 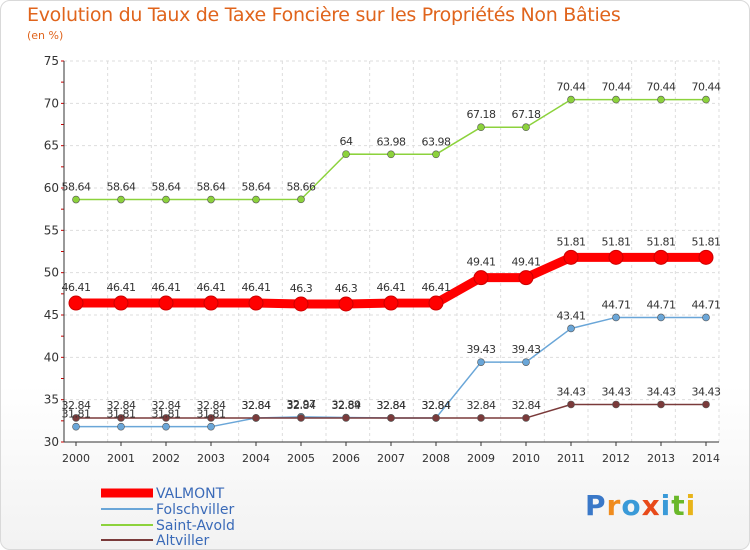 I want to click on x-tick-label: 2008, so click(x=436, y=458).